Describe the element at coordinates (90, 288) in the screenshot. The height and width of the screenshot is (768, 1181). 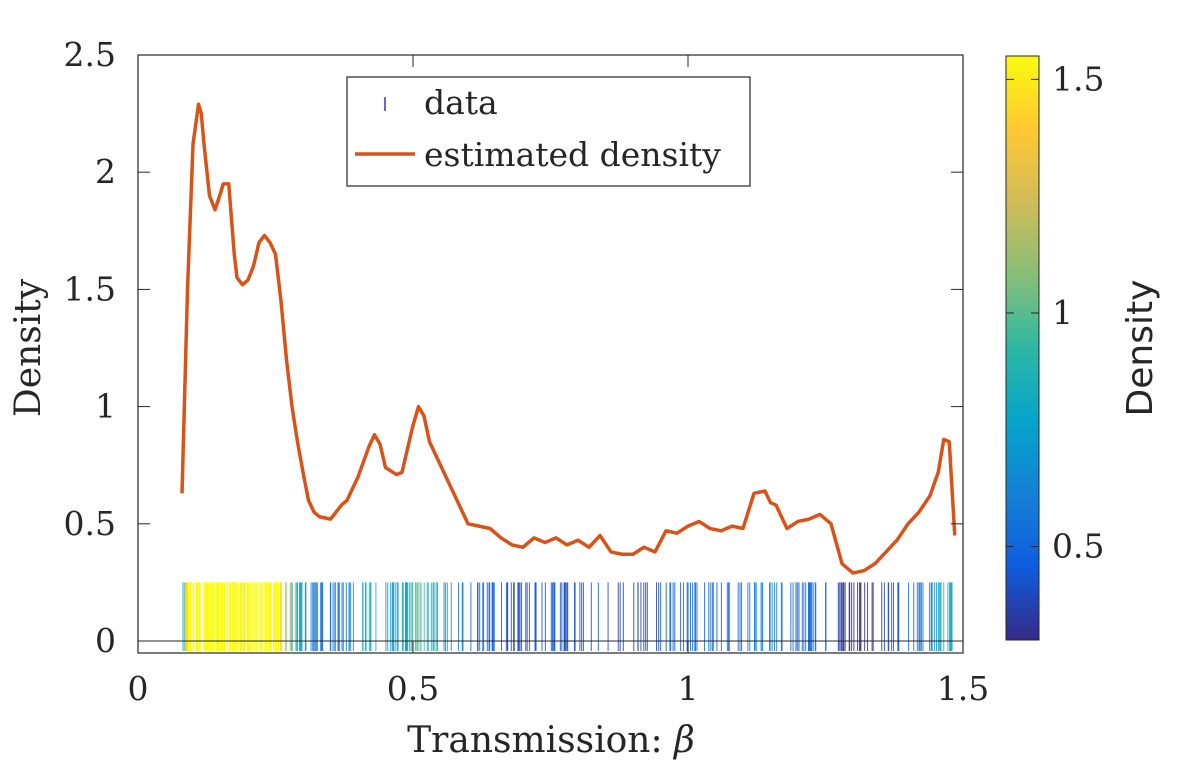
I see `y-tick-label: 1.5` at that location.